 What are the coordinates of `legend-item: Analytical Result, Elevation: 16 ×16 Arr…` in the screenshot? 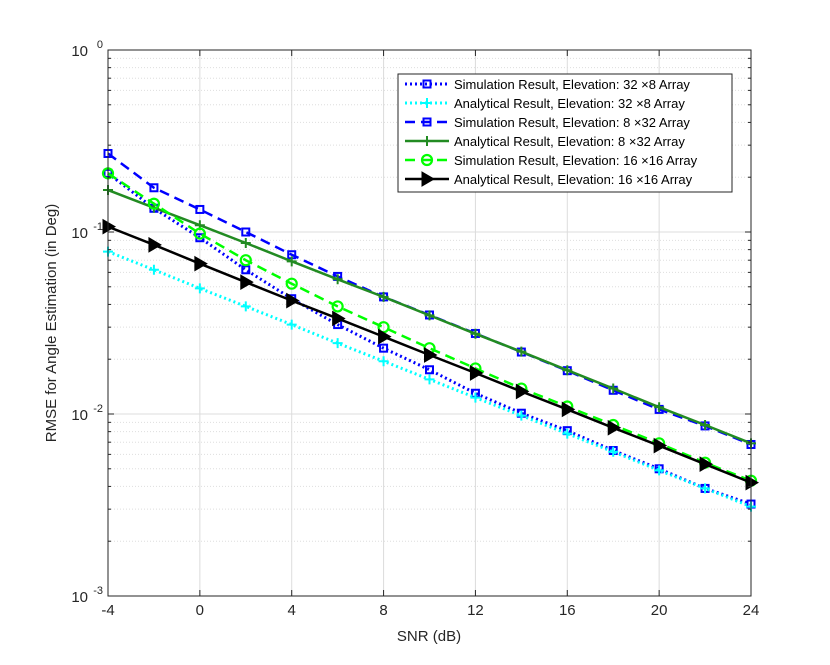 It's located at (549, 179).